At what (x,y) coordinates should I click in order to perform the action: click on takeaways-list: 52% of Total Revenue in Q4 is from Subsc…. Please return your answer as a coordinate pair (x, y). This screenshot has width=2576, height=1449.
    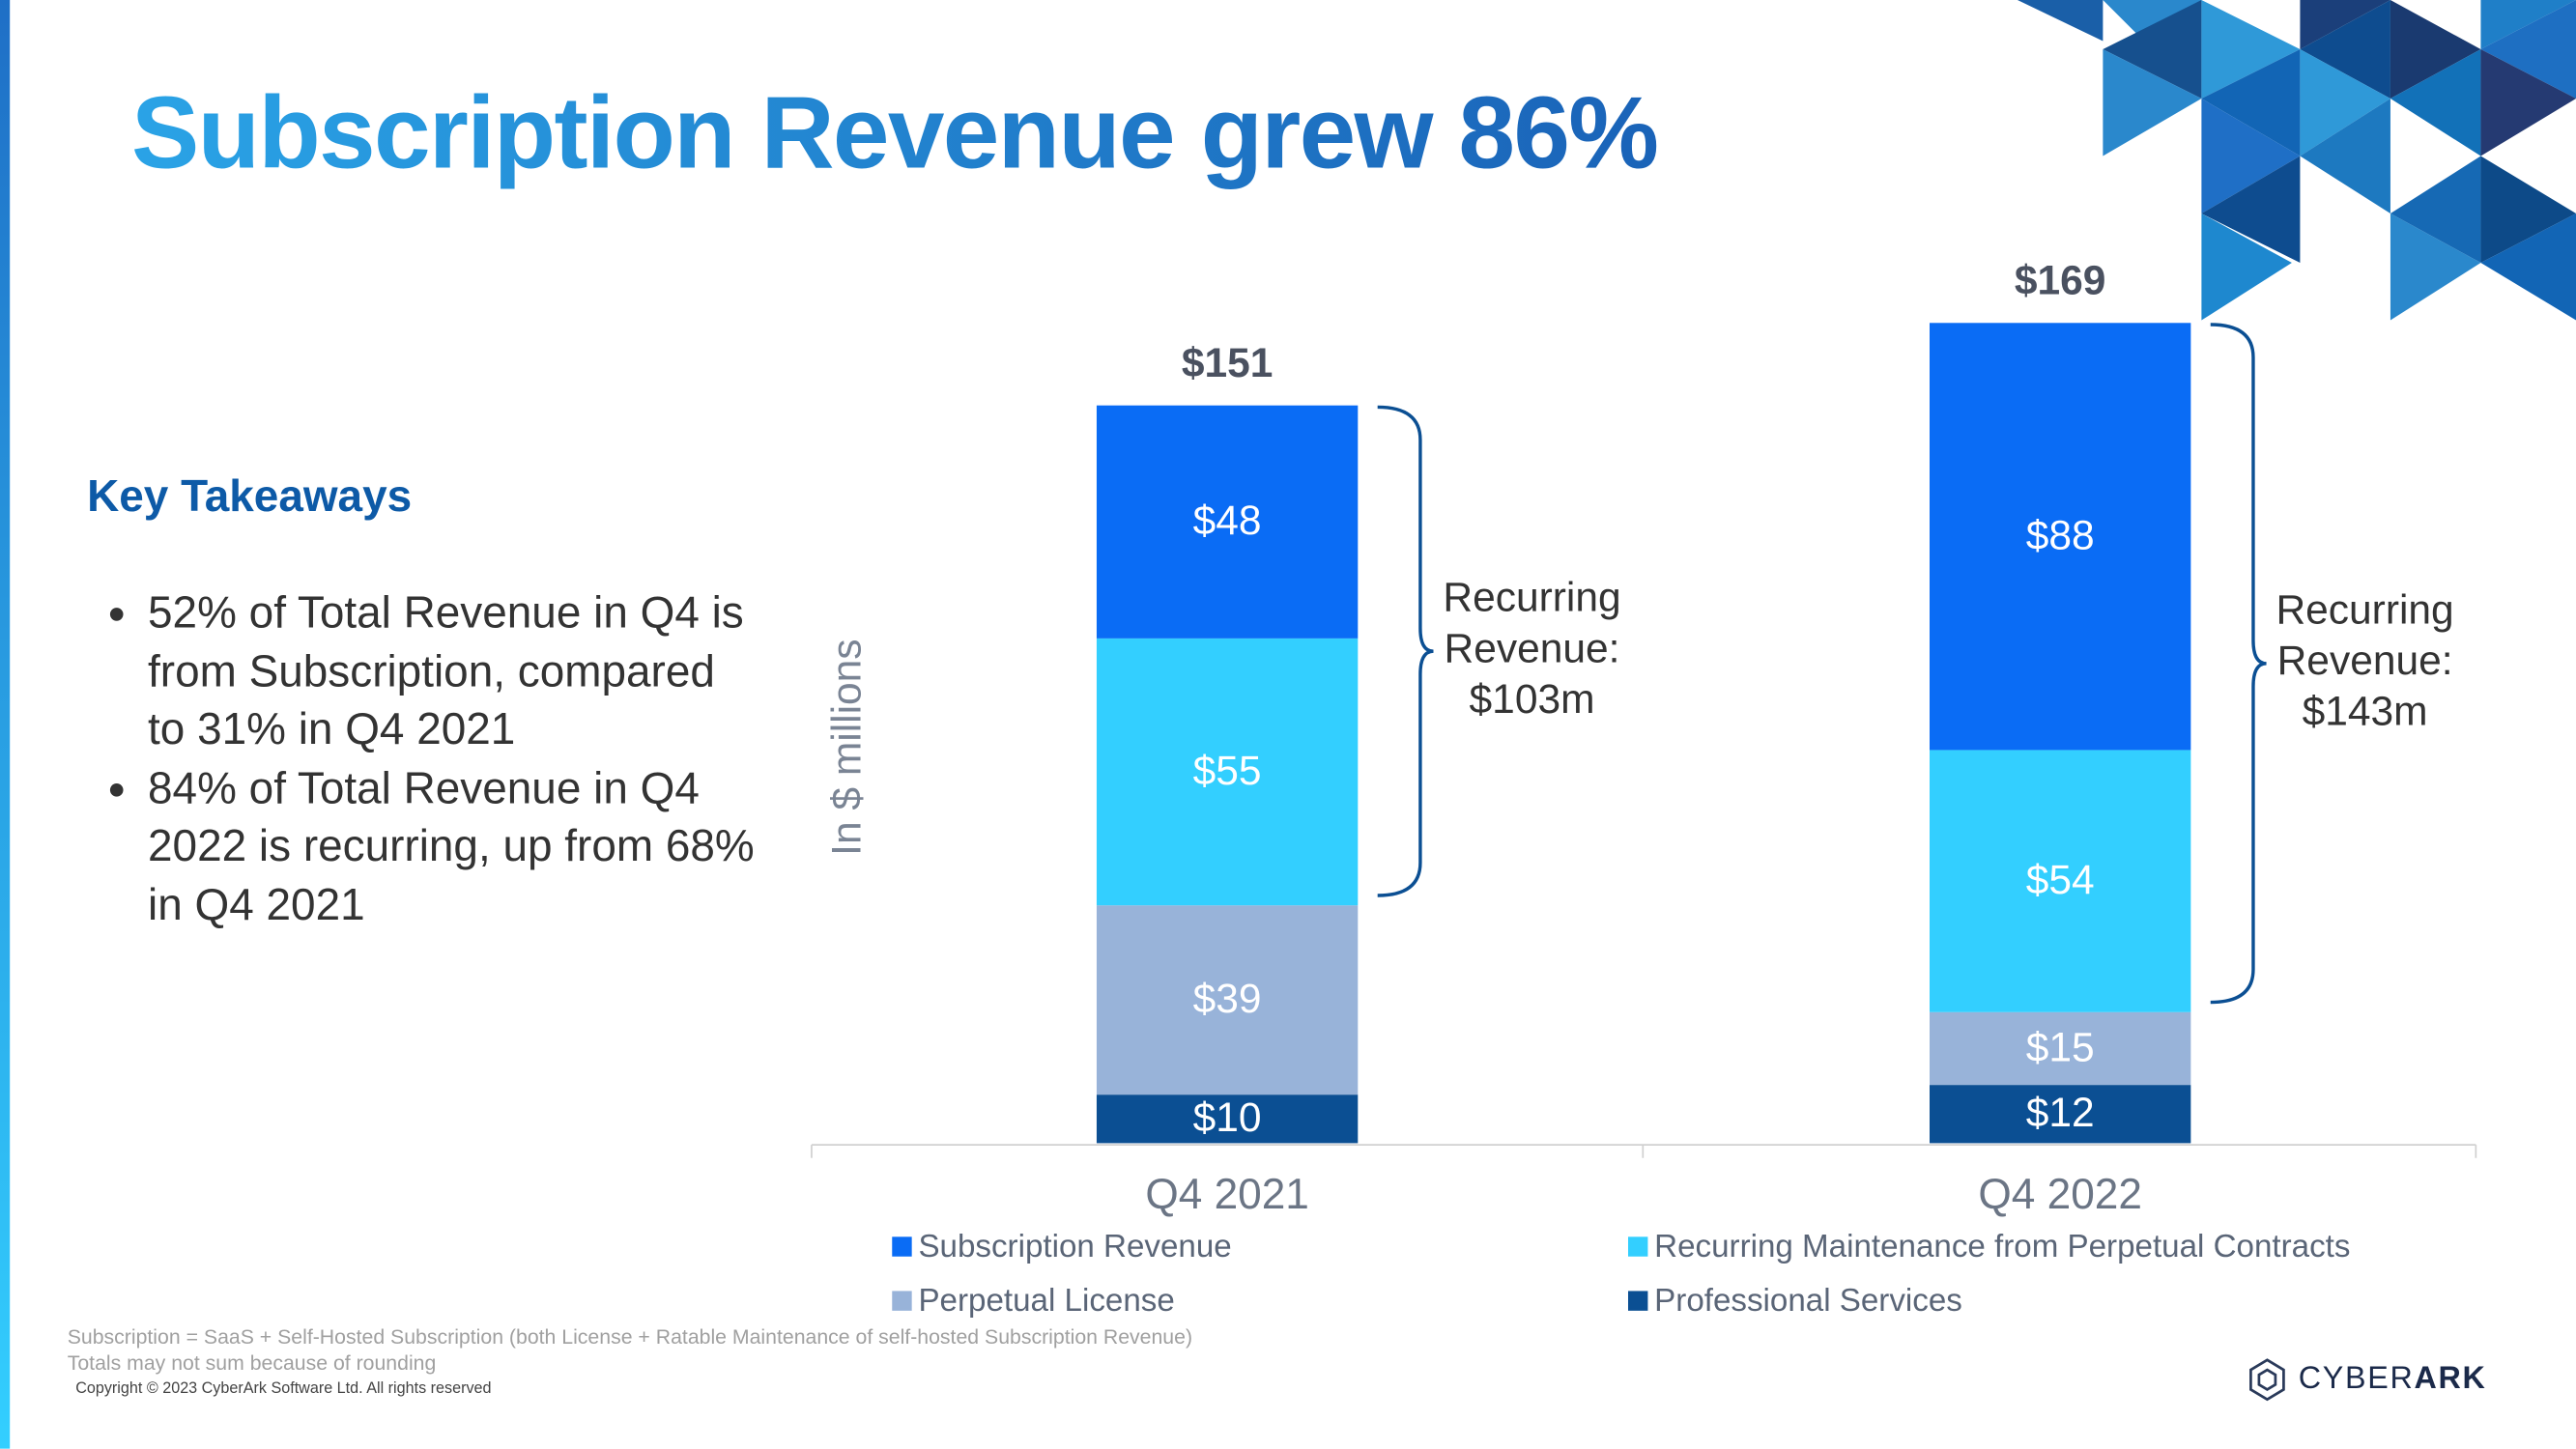
    Looking at the image, I should click on (421, 759).